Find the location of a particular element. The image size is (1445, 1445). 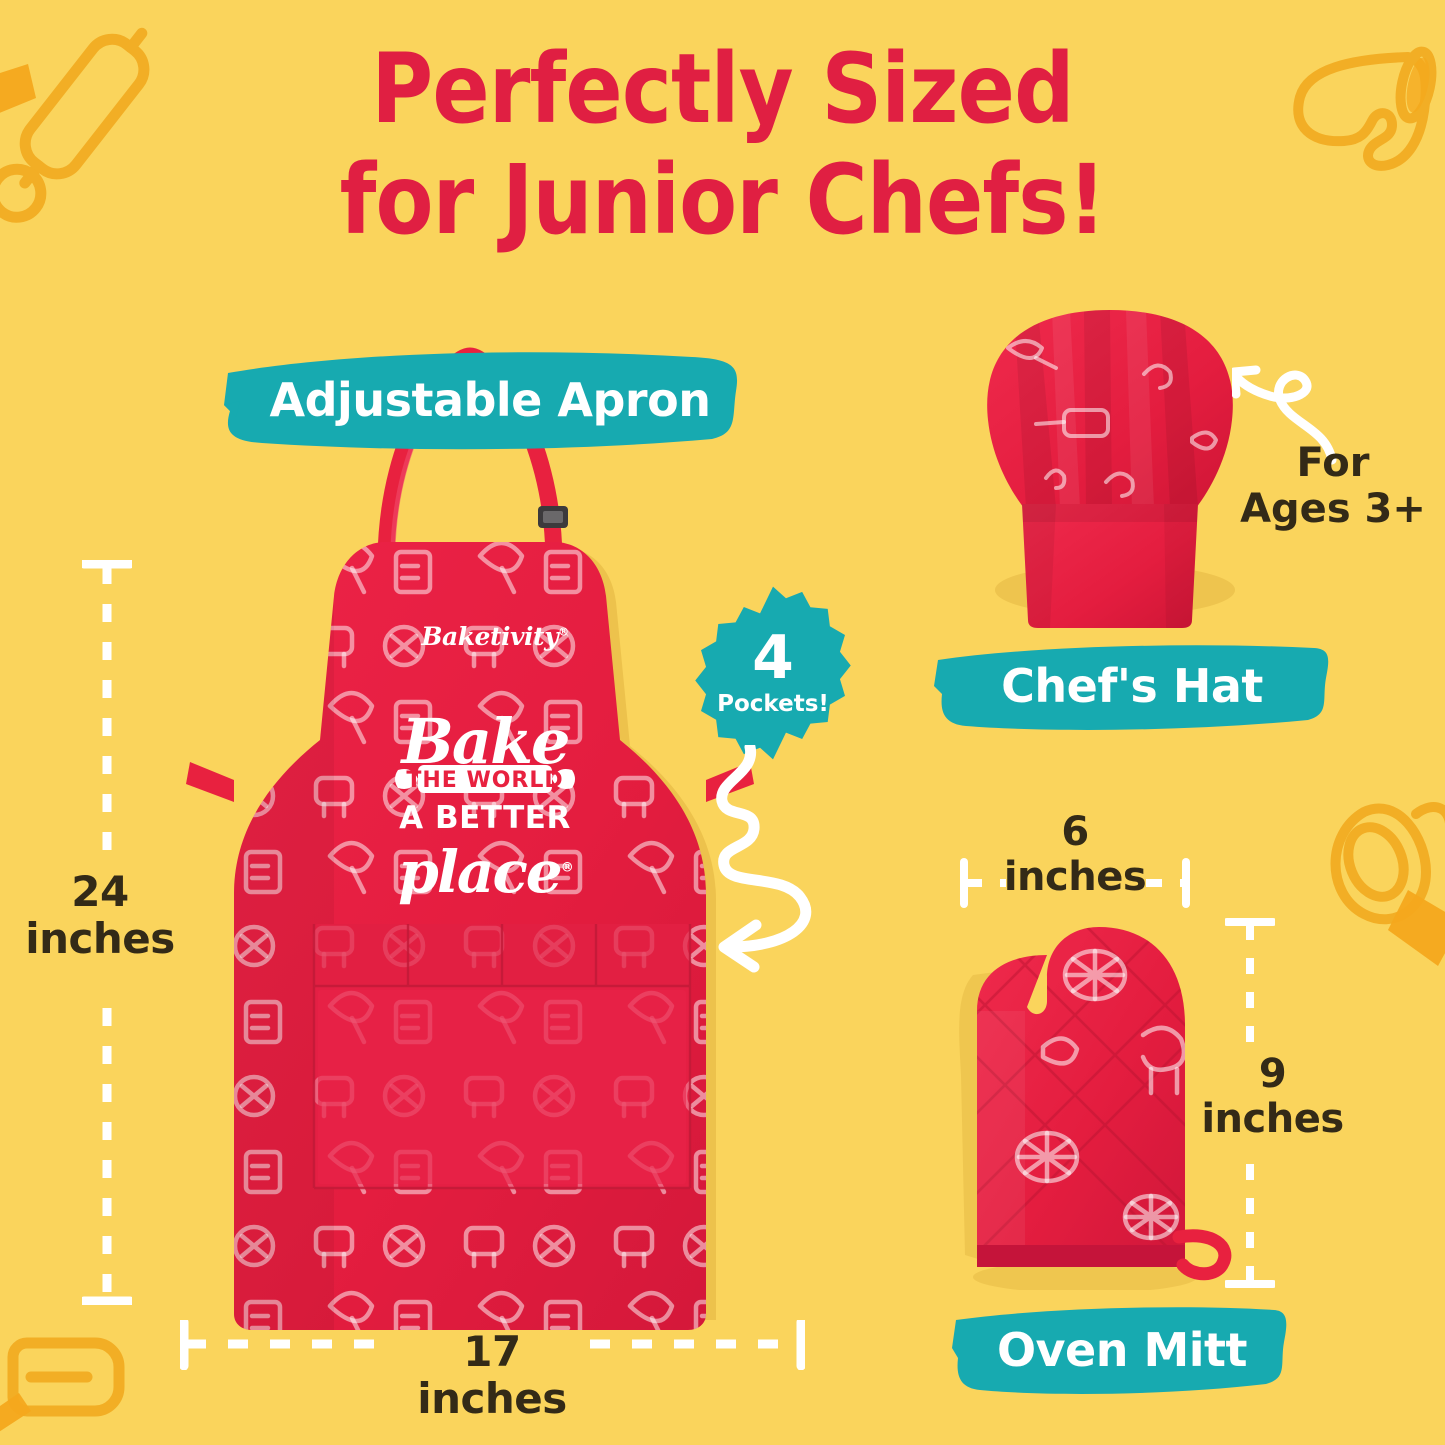

headline-line-1: Perfectly Sized is located at coordinates (722, 89).